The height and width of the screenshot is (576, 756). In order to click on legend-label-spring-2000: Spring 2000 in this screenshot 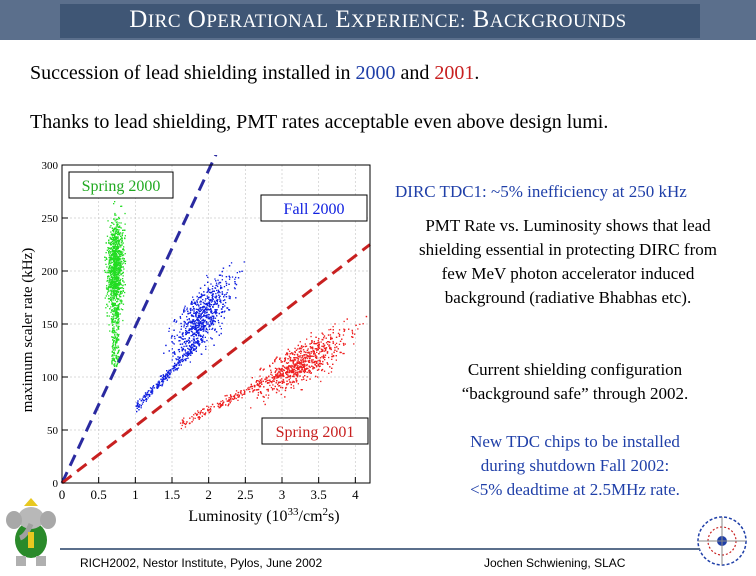, I will do `click(121, 186)`.